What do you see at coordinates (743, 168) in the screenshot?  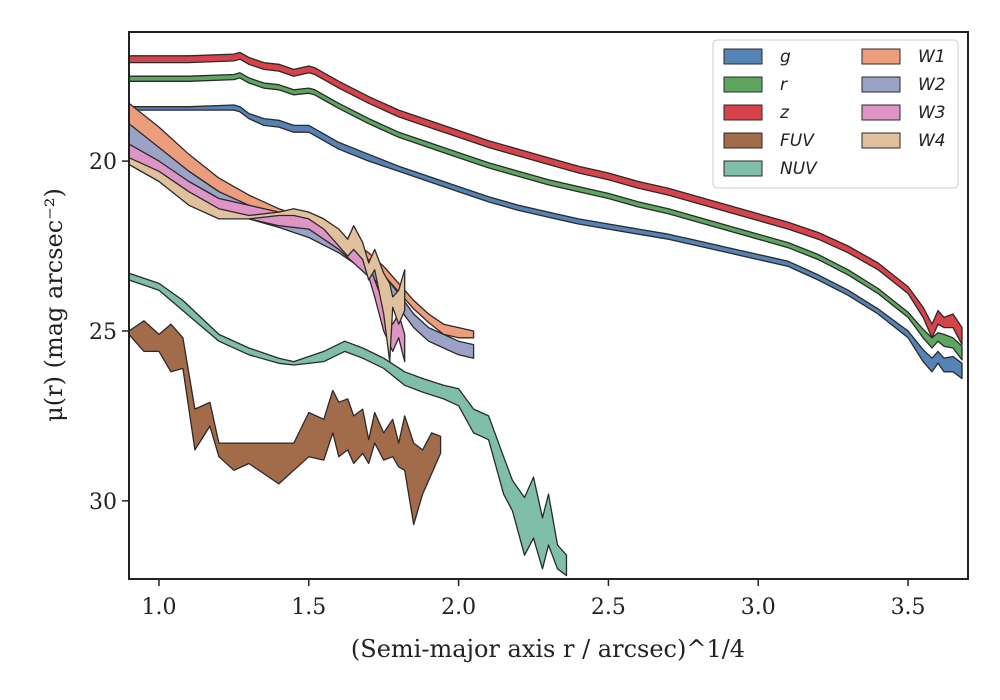 I see `legend-swatch-nuv` at bounding box center [743, 168].